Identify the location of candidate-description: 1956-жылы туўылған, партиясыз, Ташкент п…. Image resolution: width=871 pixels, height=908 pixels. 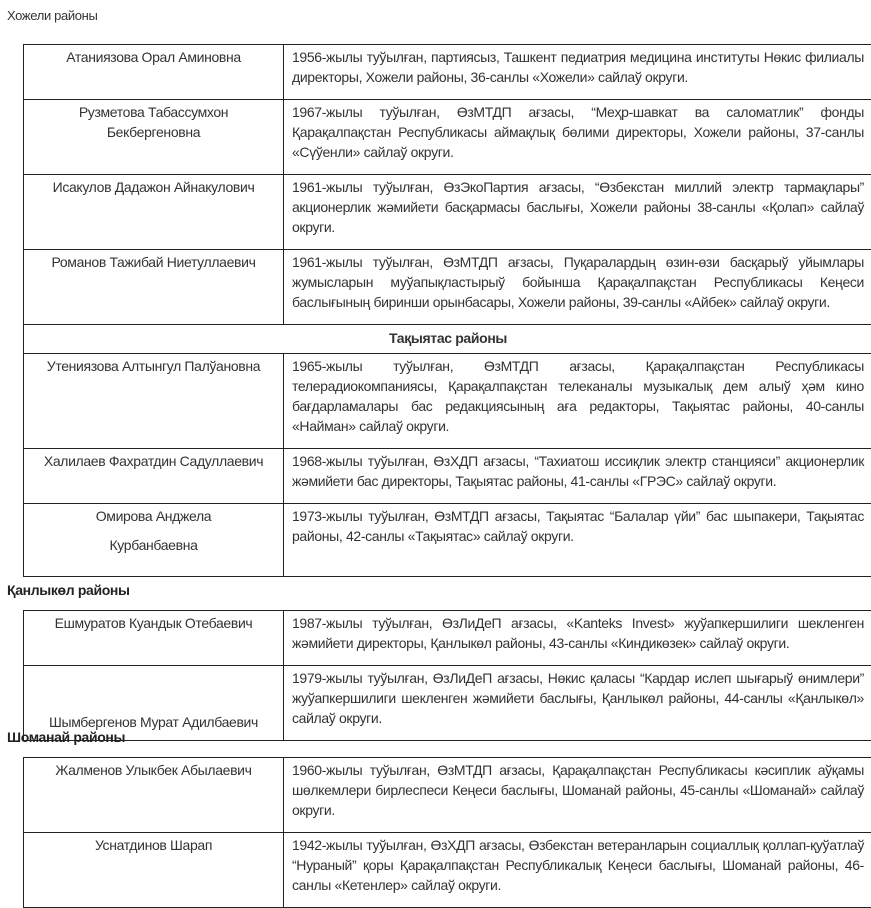
(577, 72).